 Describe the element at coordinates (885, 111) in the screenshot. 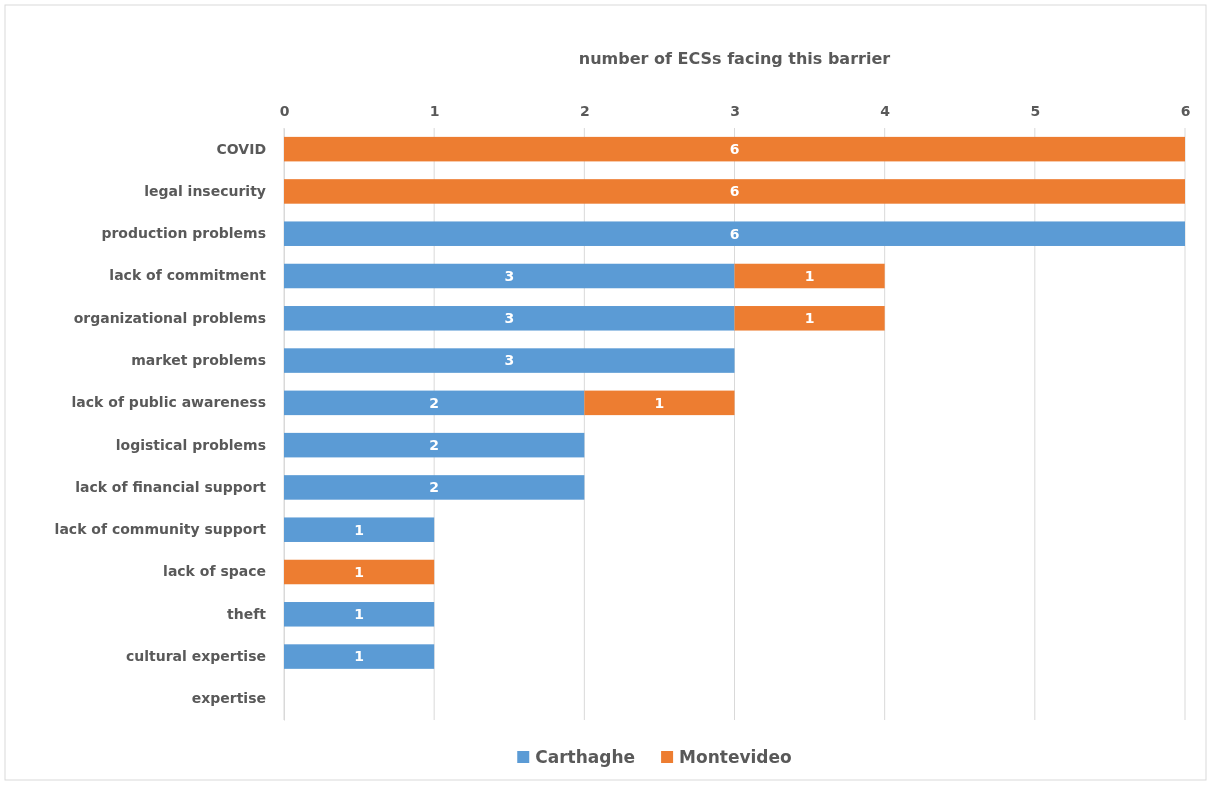

I see `x-tick-label: 4` at that location.